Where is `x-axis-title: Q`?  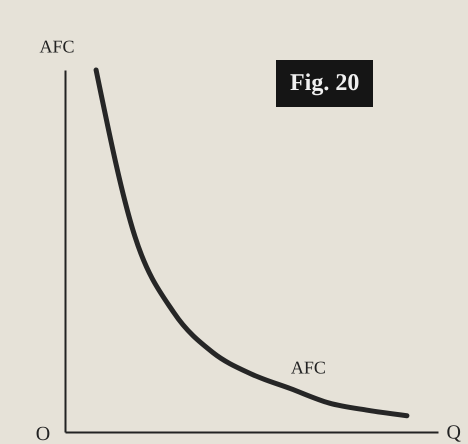
x-axis-title: Q is located at coordinates (454, 433).